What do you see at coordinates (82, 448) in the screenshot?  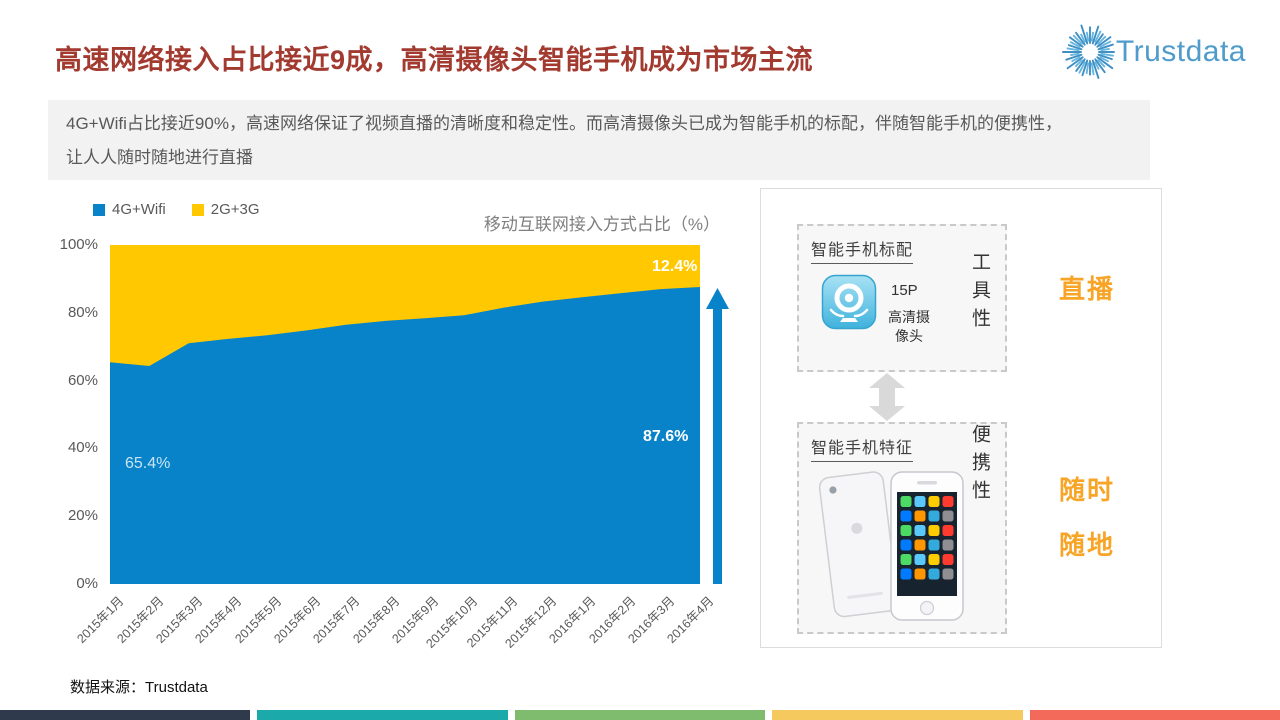 I see `y-axis-label: 40%` at bounding box center [82, 448].